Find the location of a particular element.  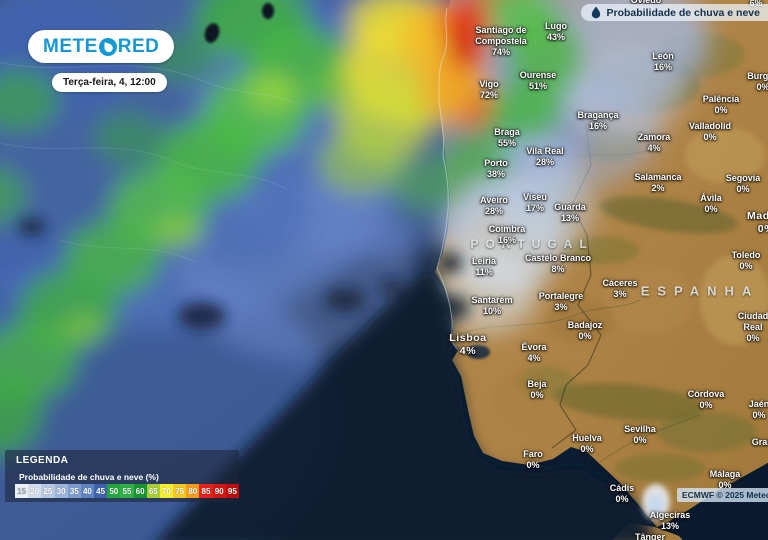

legend-swatch: 65 is located at coordinates (153, 491).